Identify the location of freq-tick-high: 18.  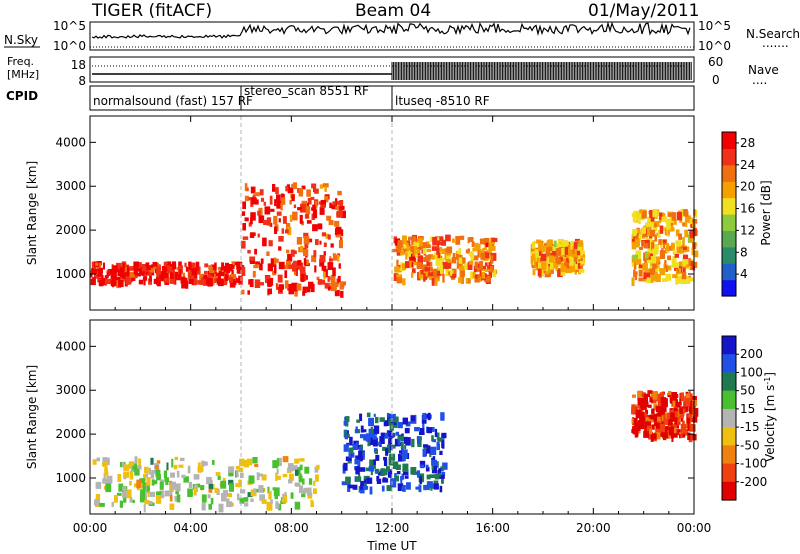
(78, 65).